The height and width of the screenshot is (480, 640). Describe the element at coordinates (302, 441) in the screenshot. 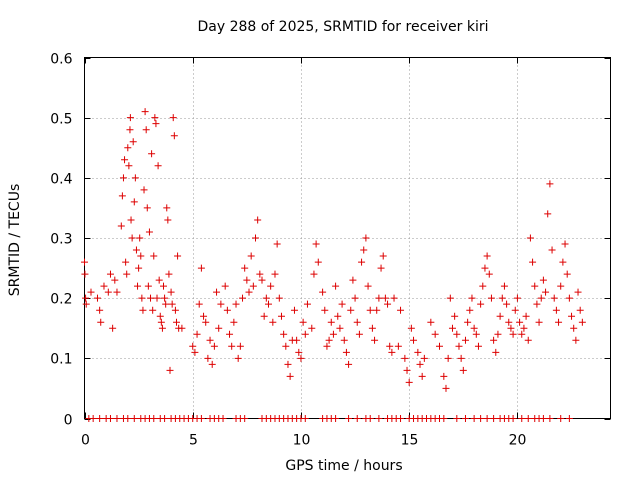

I see `x-tick-label: 10` at that location.